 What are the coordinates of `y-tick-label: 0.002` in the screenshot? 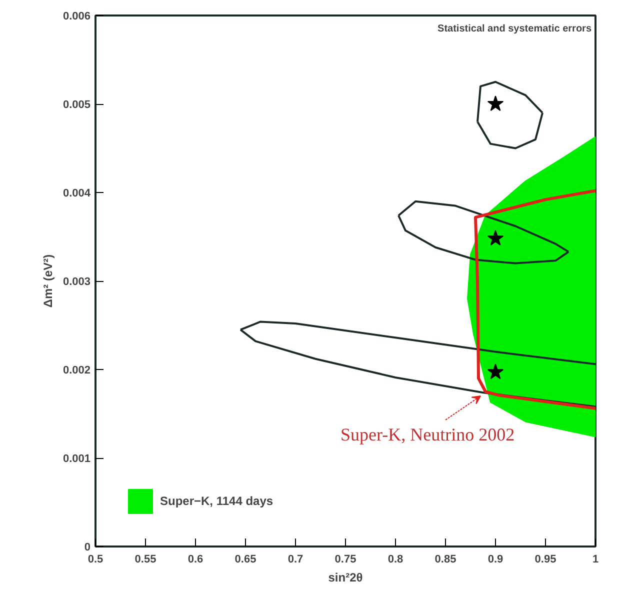 It's located at (76, 370).